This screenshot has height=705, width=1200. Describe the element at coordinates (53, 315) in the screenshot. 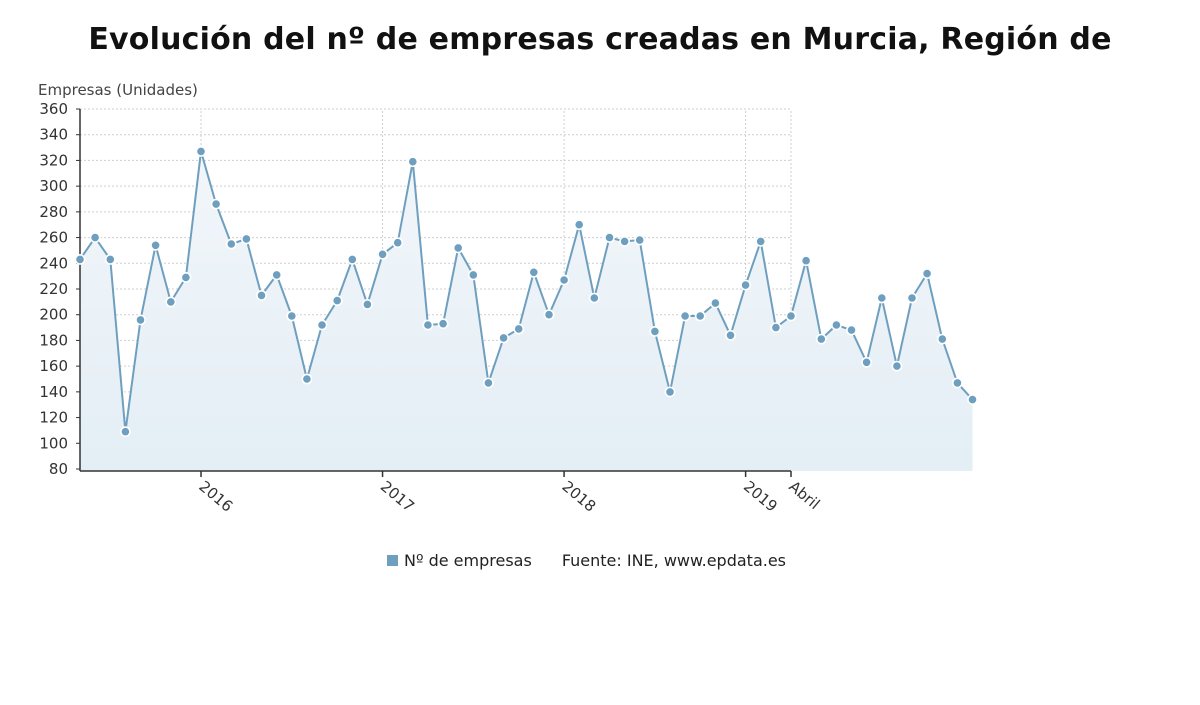

I see `y-tick-label: 200` at that location.